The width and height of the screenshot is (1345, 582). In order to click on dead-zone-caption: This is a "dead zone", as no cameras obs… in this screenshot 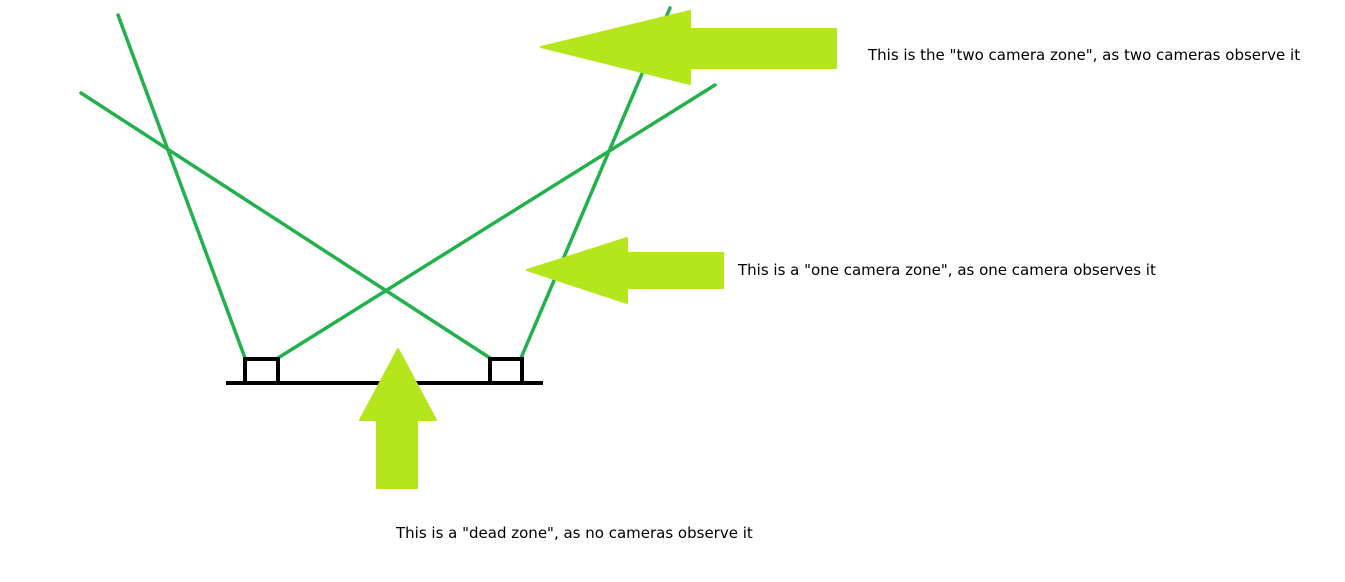, I will do `click(574, 533)`.